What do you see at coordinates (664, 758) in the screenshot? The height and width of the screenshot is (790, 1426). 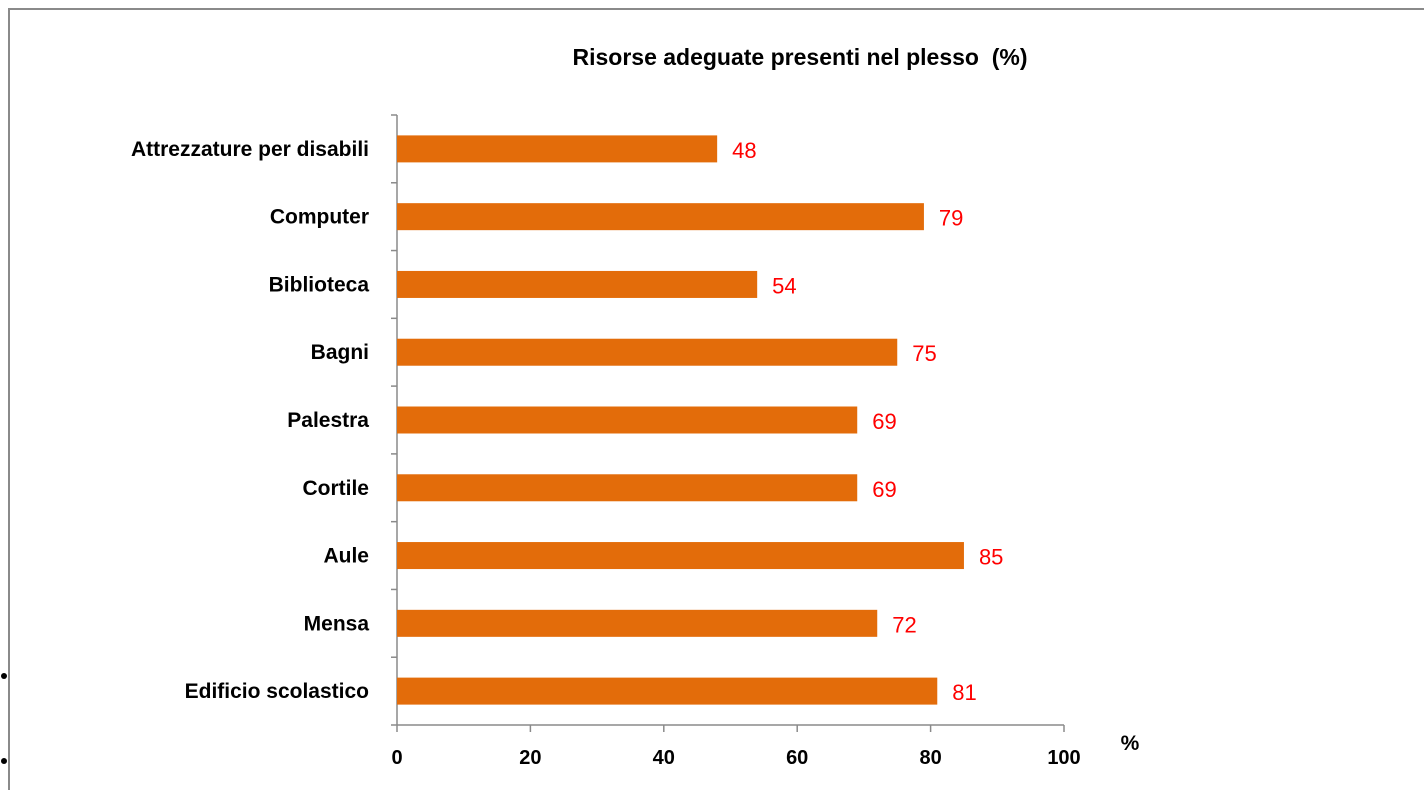 I see `x-tick-label: 40` at bounding box center [664, 758].